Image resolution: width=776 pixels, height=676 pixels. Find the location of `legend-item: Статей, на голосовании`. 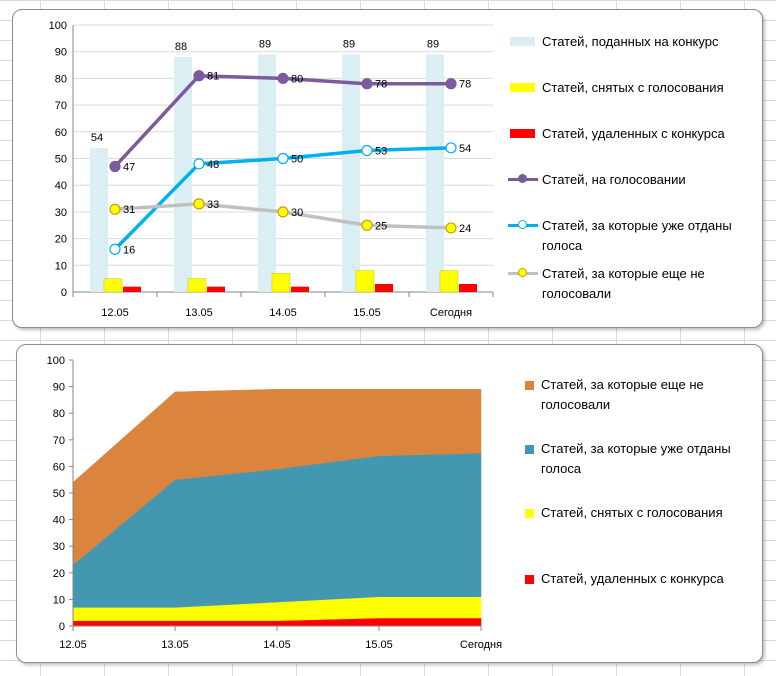

legend-item: Статей, на голосовании is located at coordinates (633, 180).